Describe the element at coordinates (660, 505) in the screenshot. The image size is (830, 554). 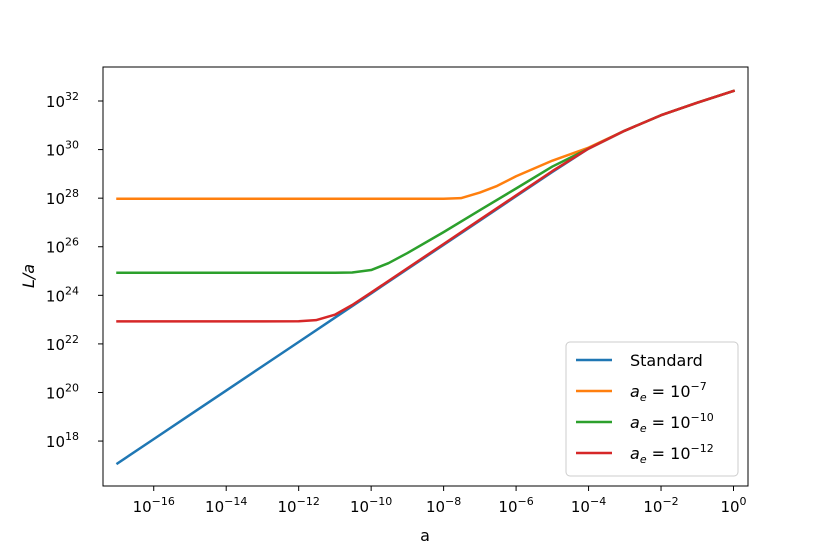
I see `x-tick-label-7: 10⁻²` at that location.